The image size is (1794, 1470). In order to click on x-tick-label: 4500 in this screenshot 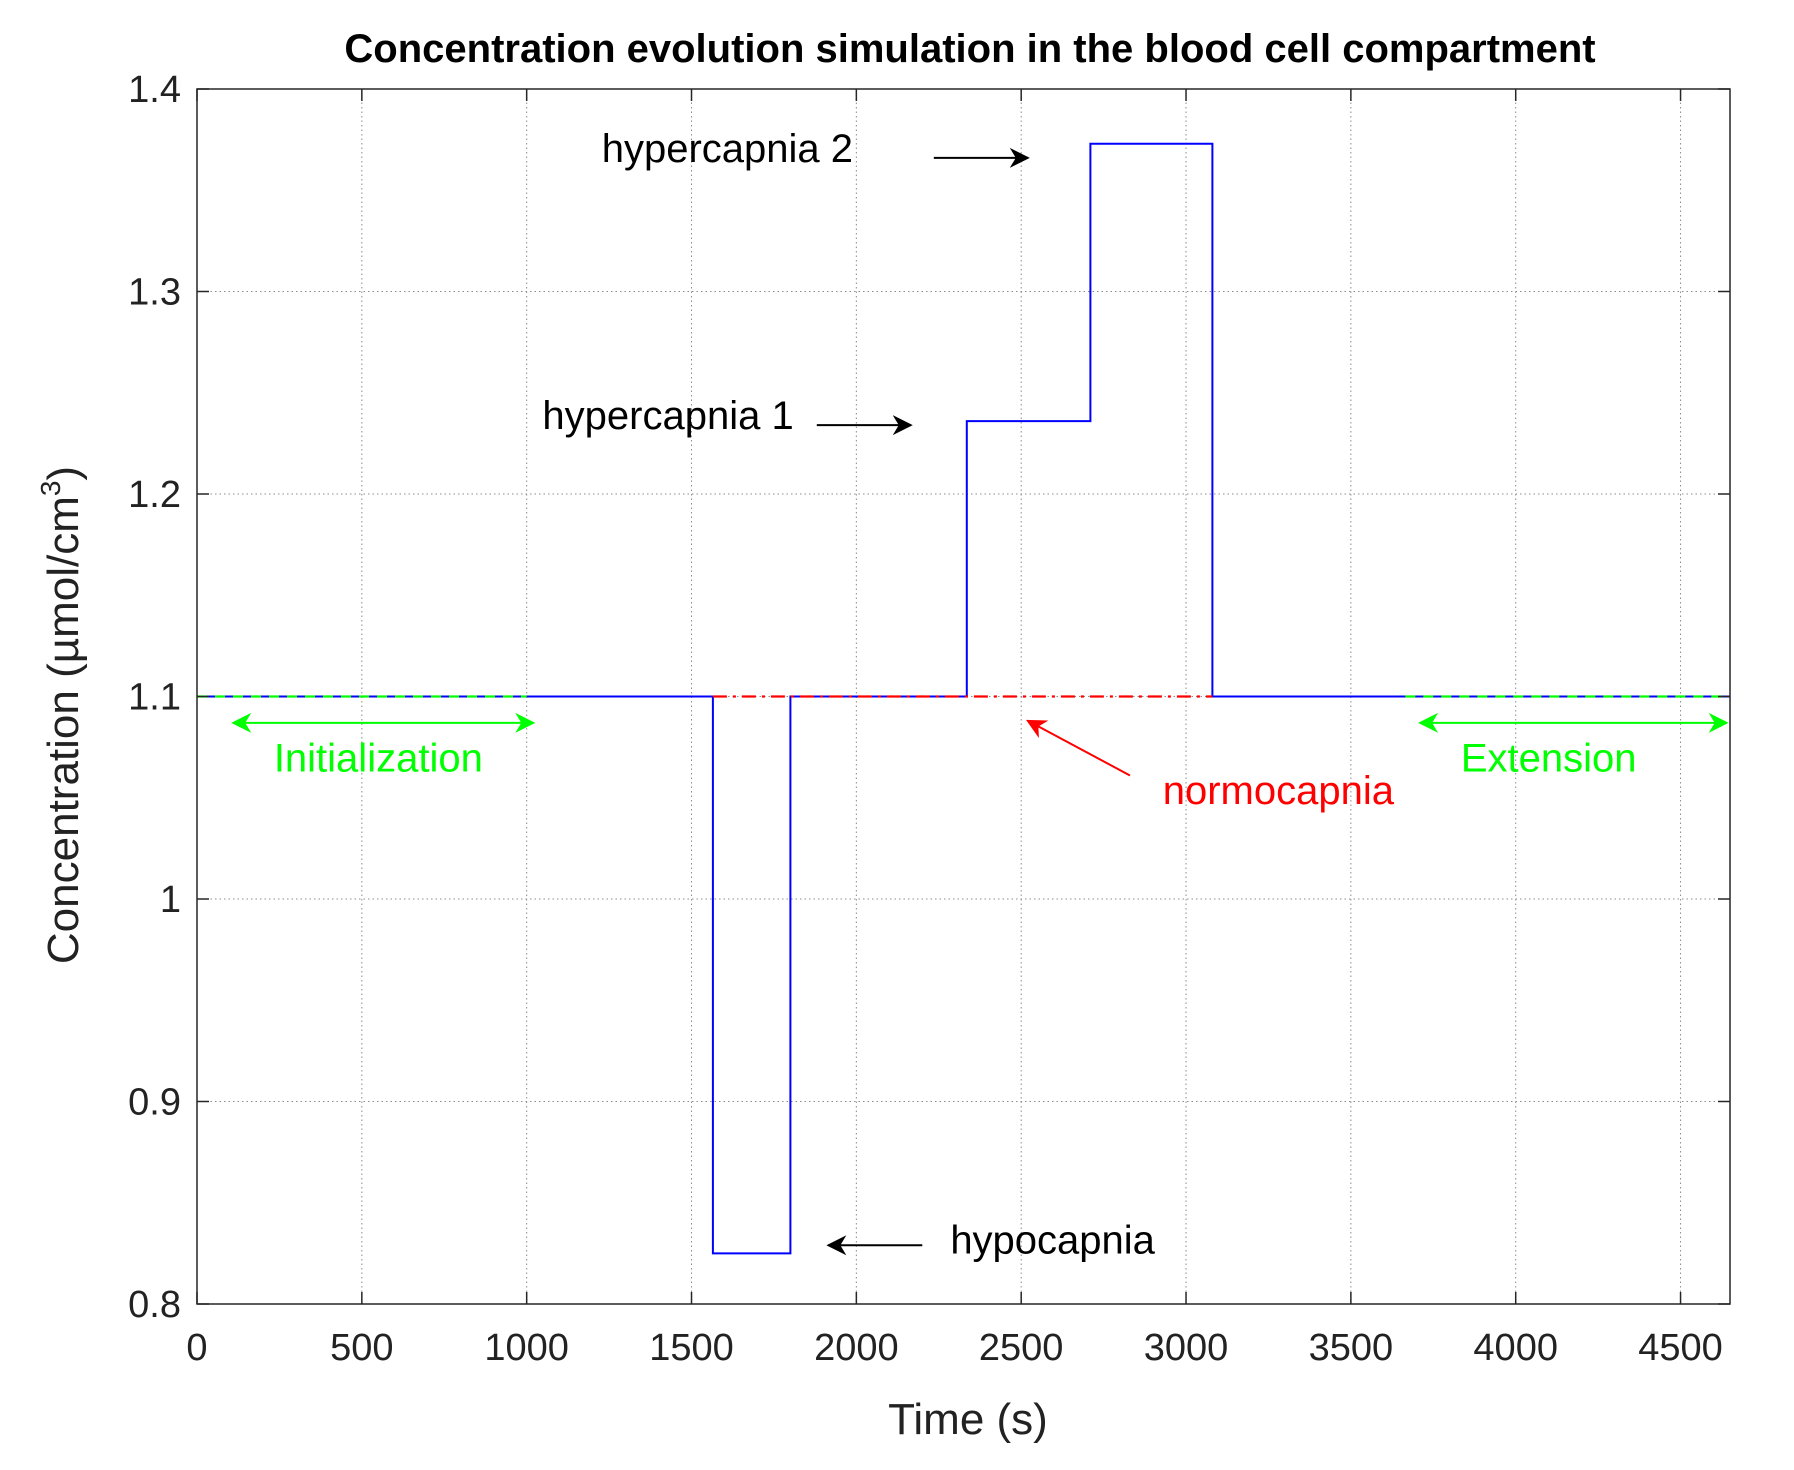, I will do `click(1680, 1348)`.